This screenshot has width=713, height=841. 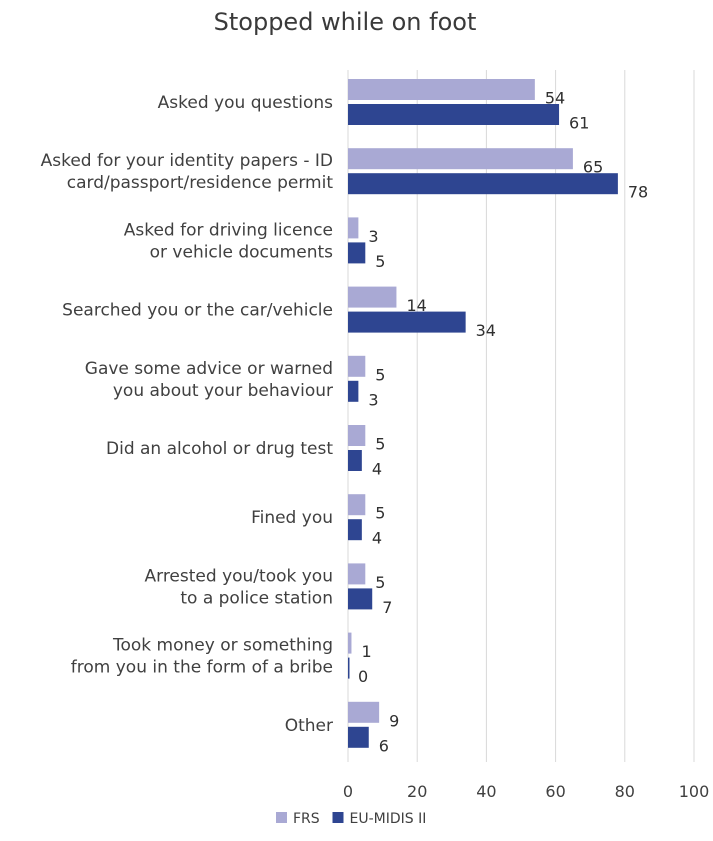 What do you see at coordinates (579, 123) in the screenshot?
I see `value-label: 61` at bounding box center [579, 123].